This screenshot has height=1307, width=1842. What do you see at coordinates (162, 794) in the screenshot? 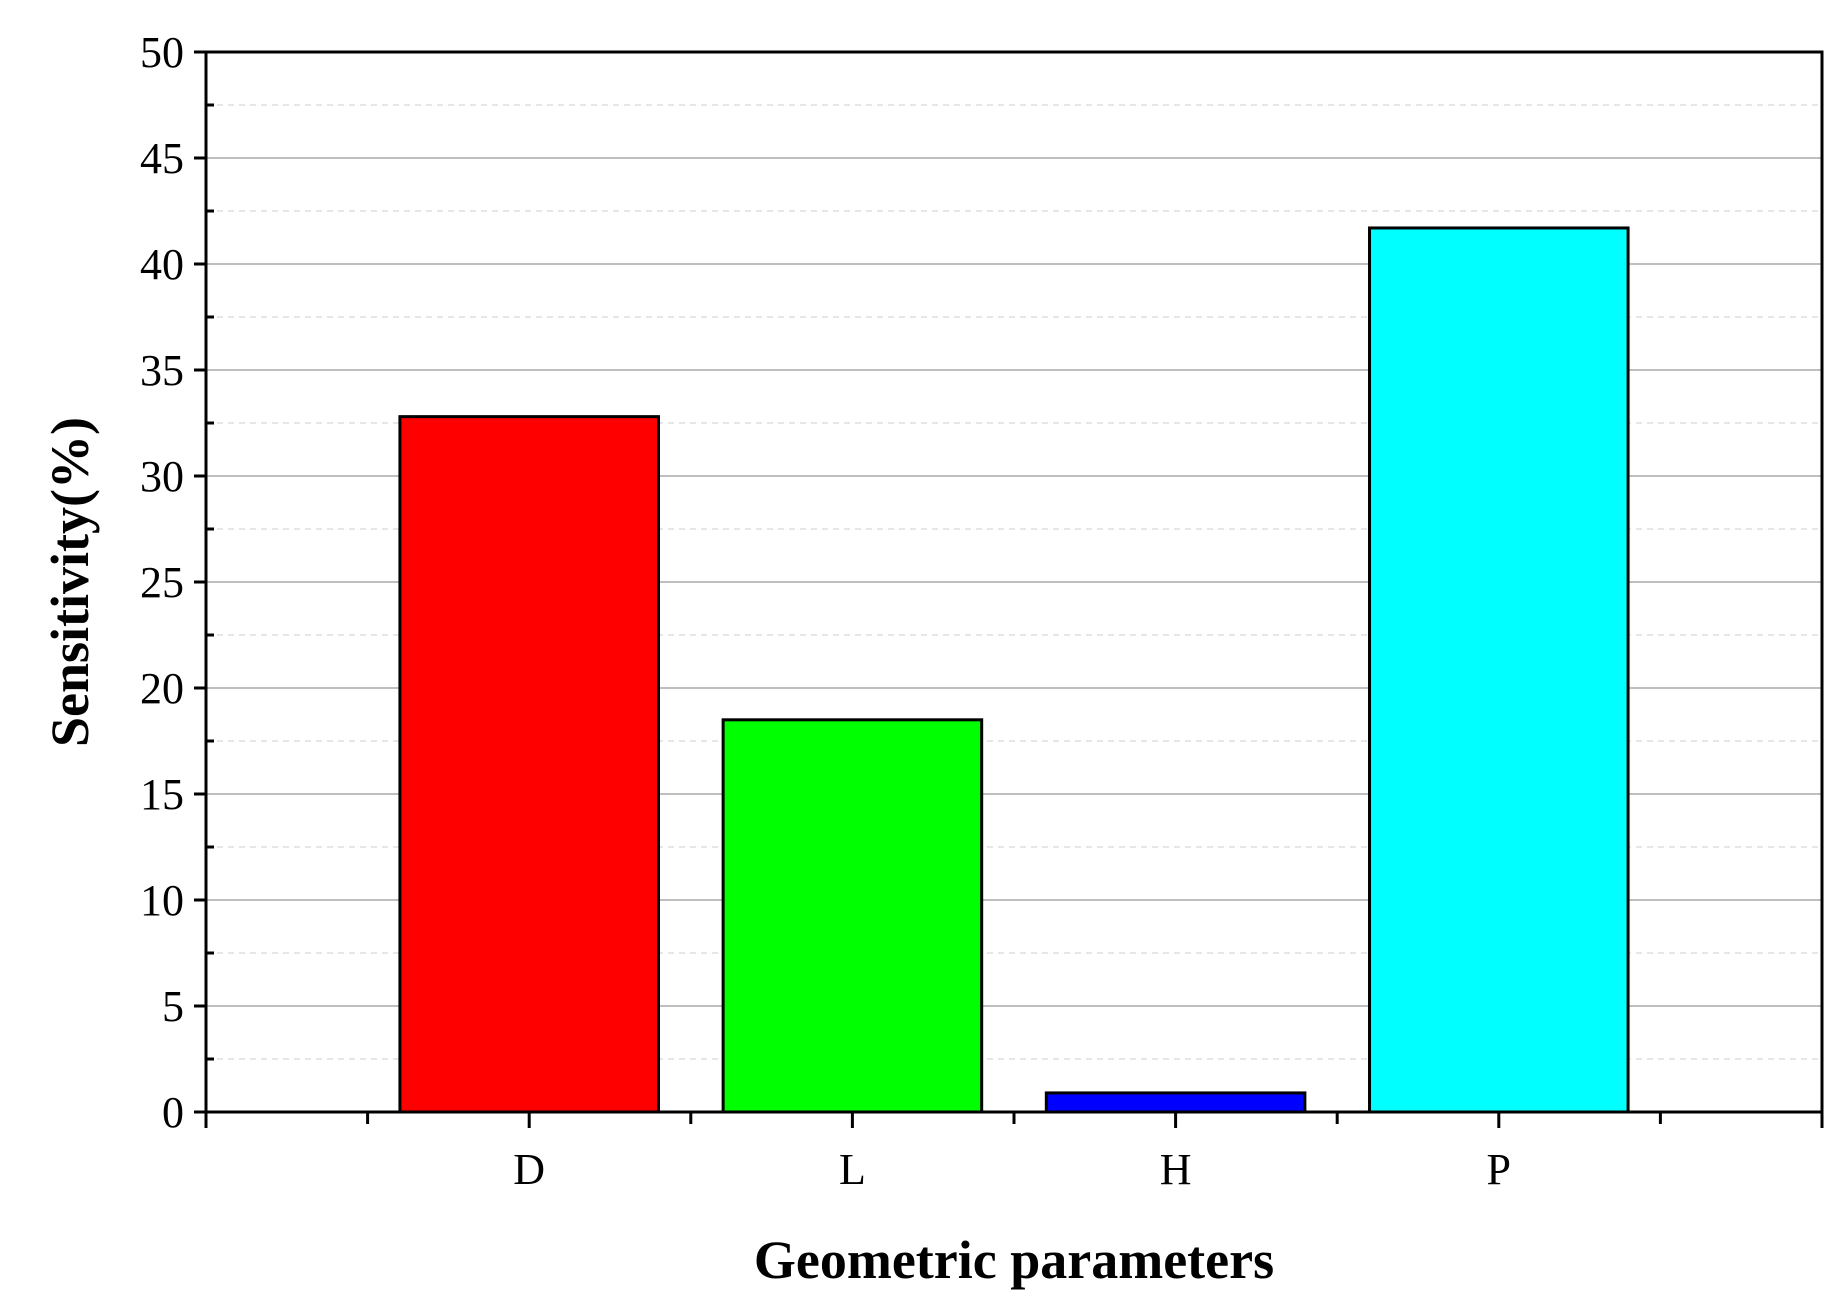
I see `y-tick-label: 15` at bounding box center [162, 794].